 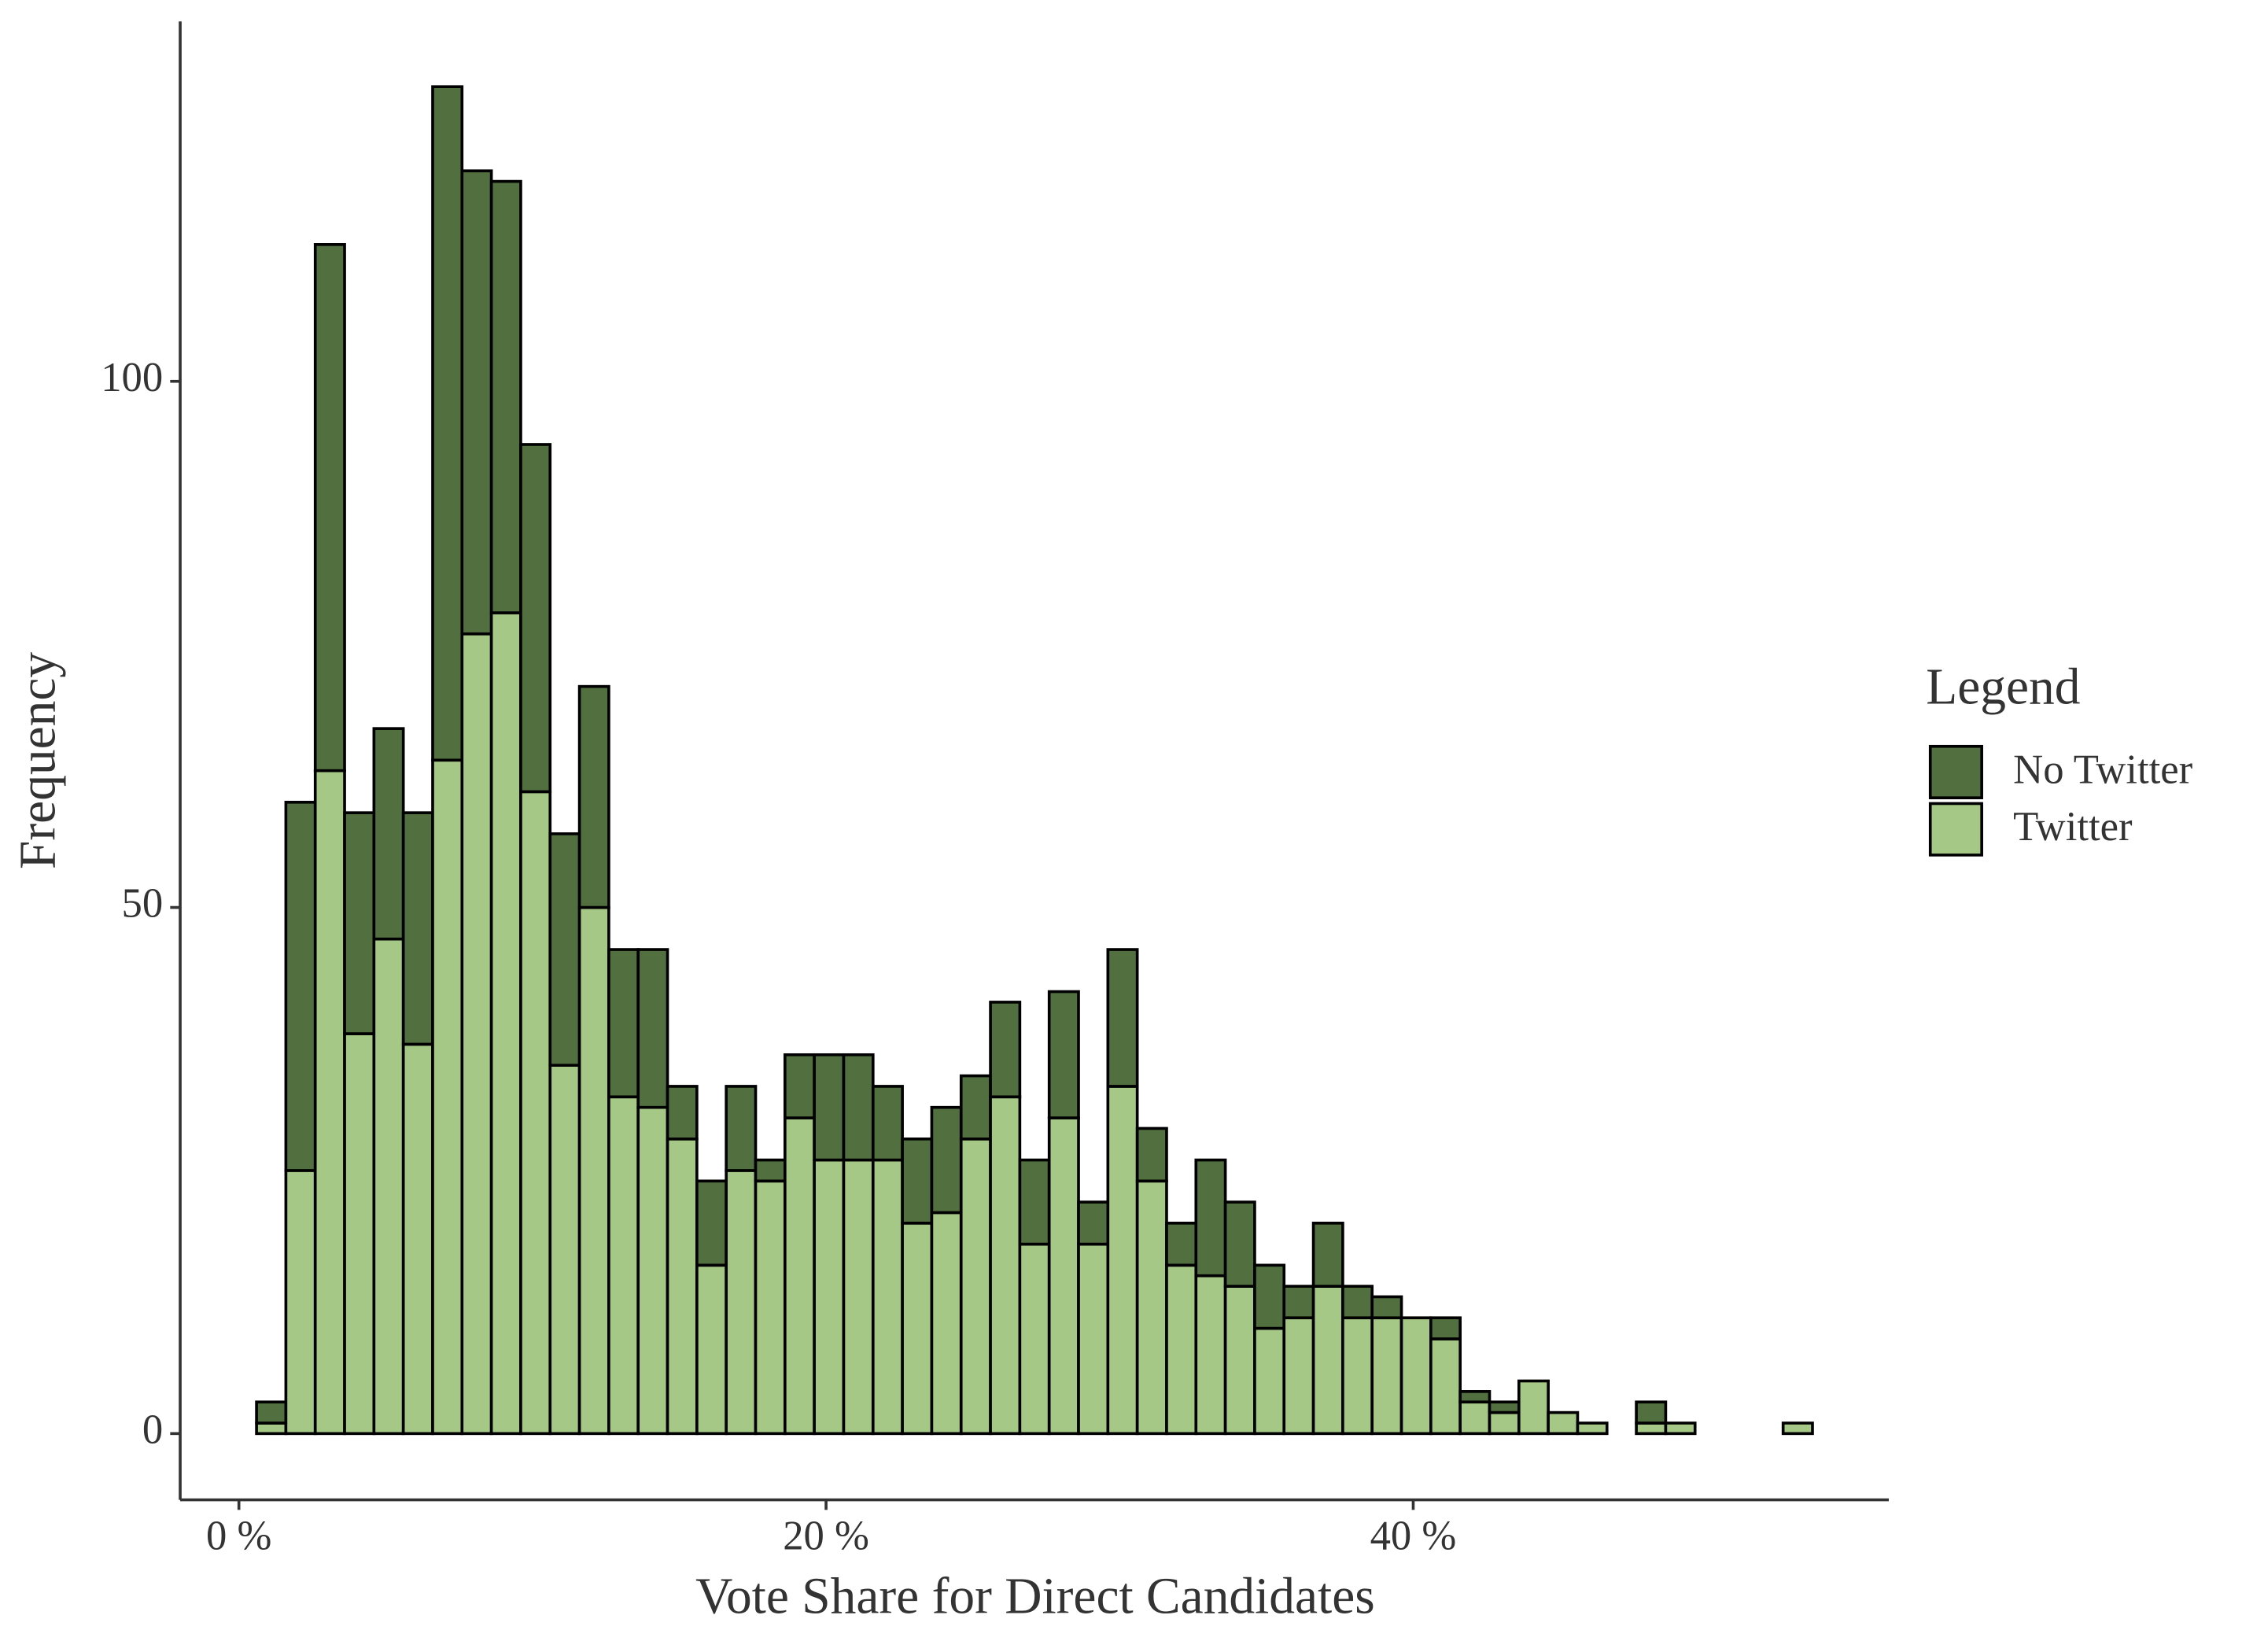 What do you see at coordinates (132, 377) in the screenshot?
I see `y-tick-label: 100` at bounding box center [132, 377].